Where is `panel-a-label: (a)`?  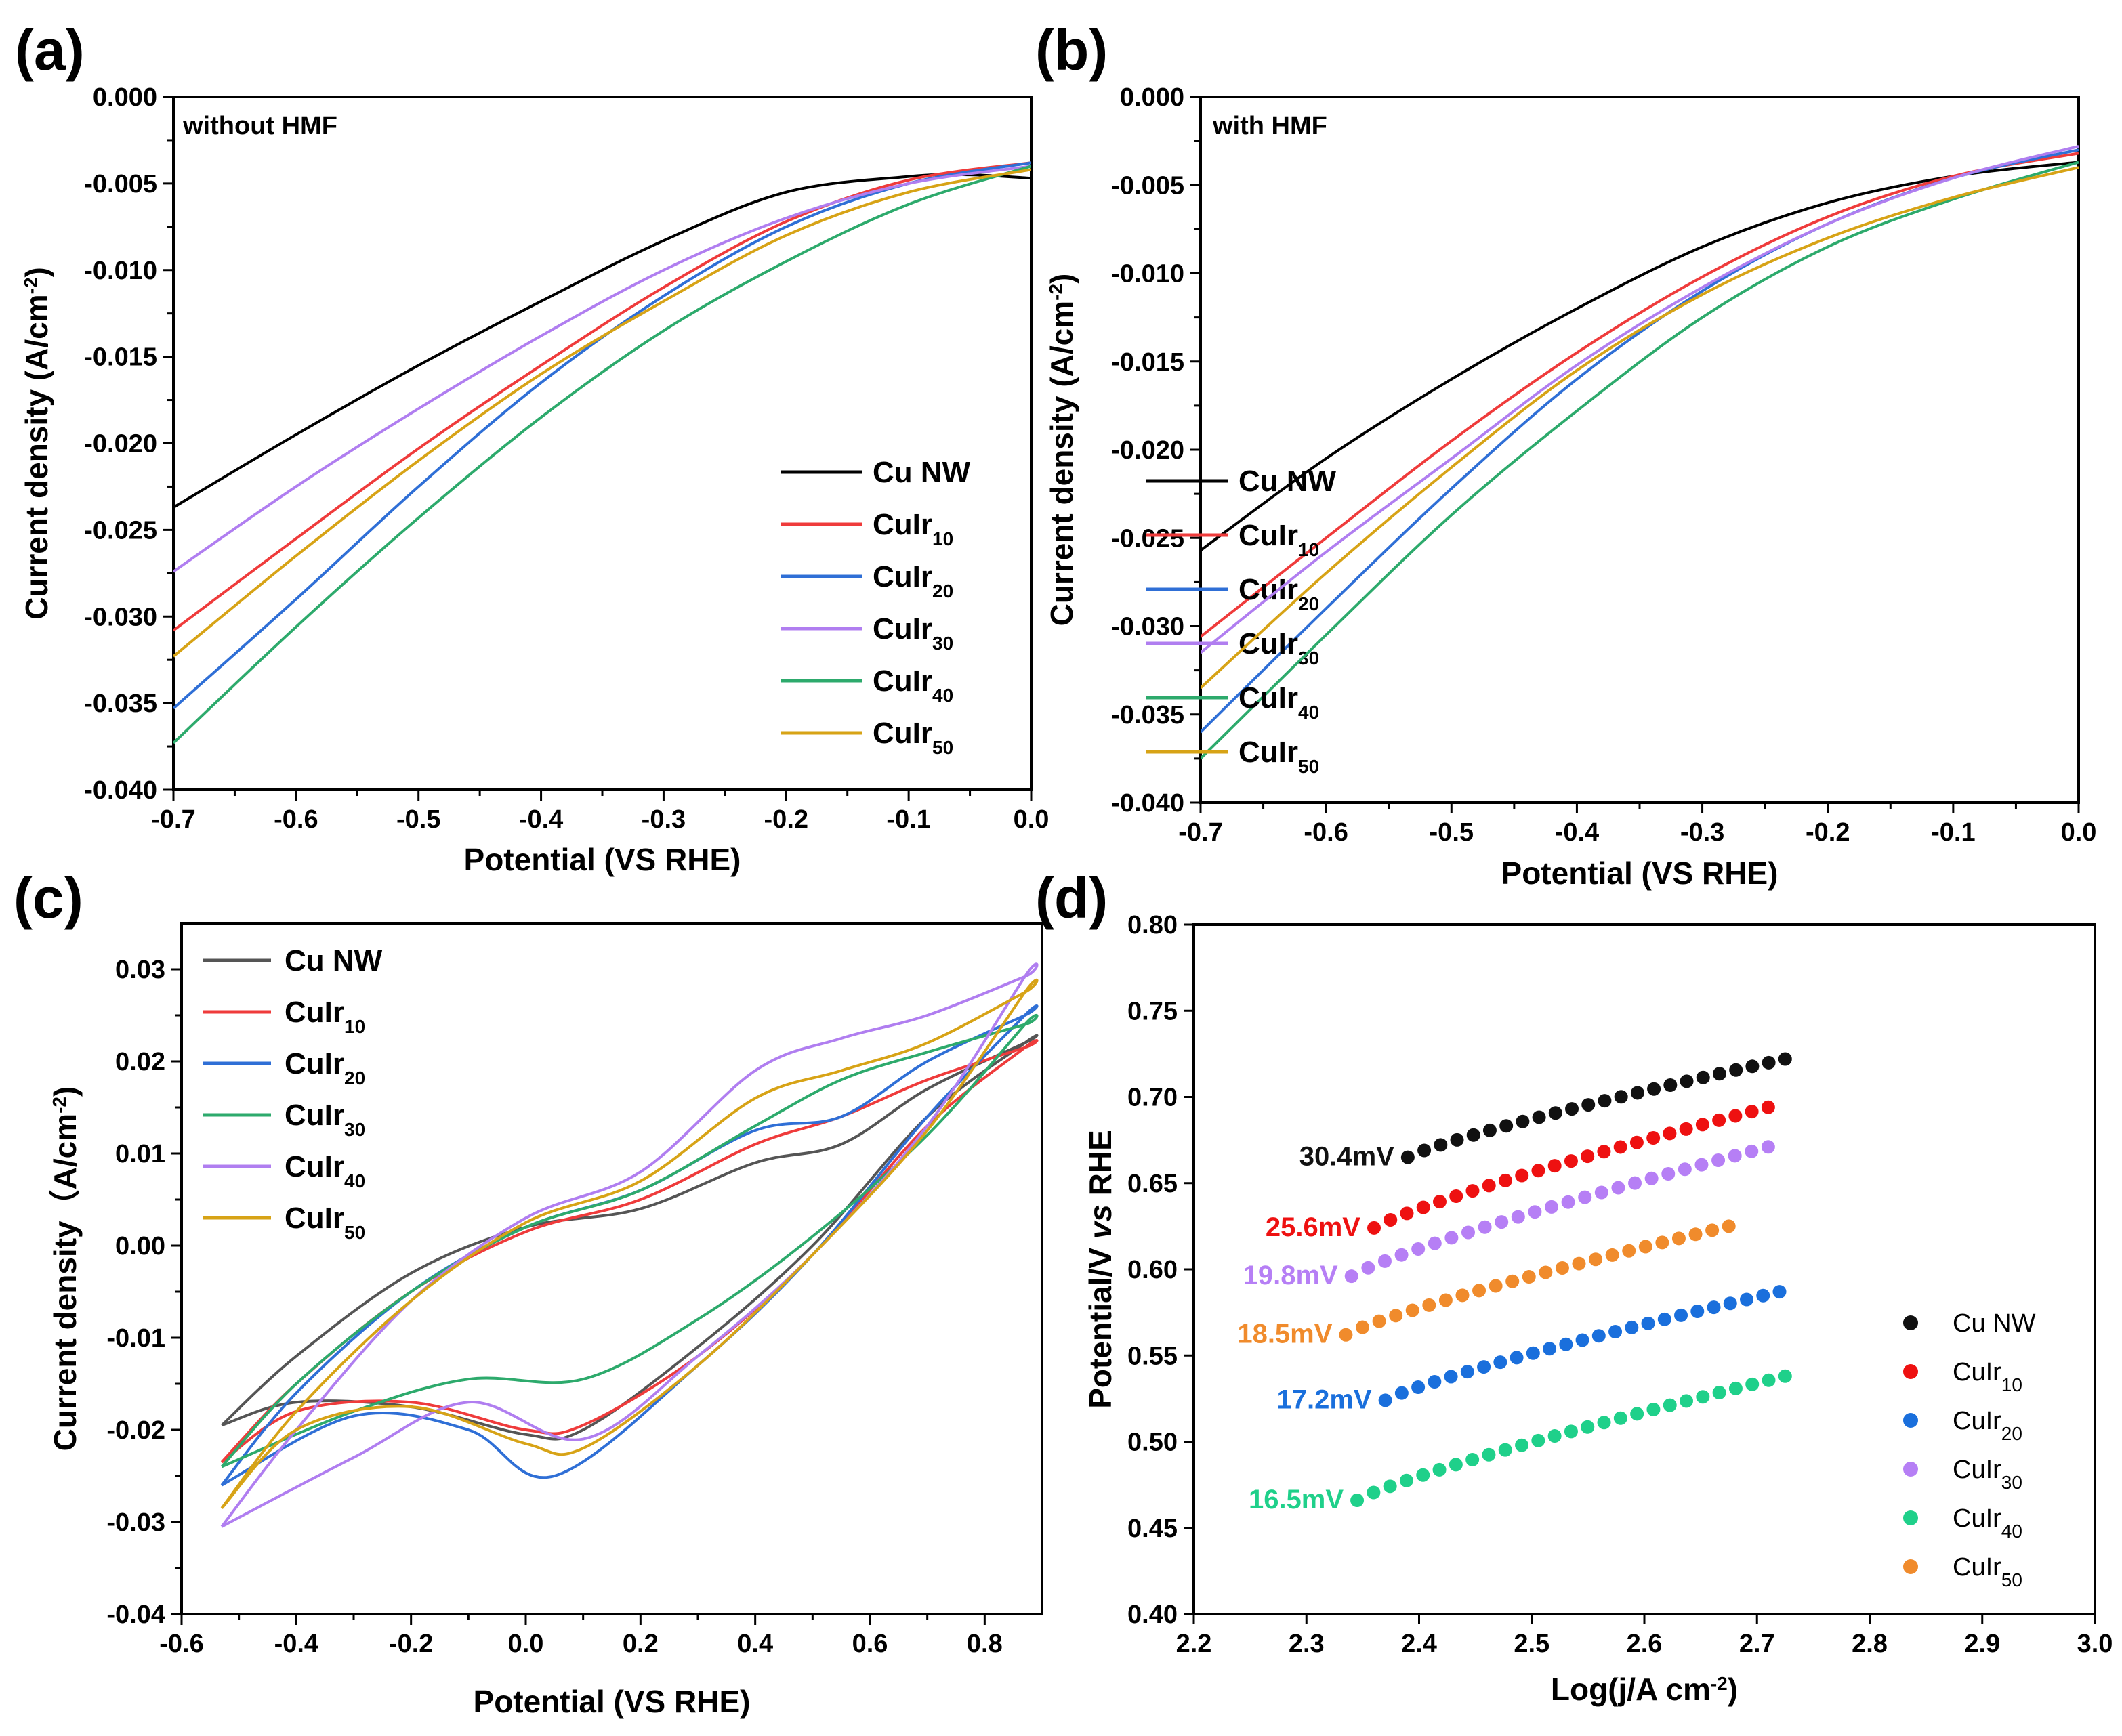 panel-a-label: (a) is located at coordinates (50, 50).